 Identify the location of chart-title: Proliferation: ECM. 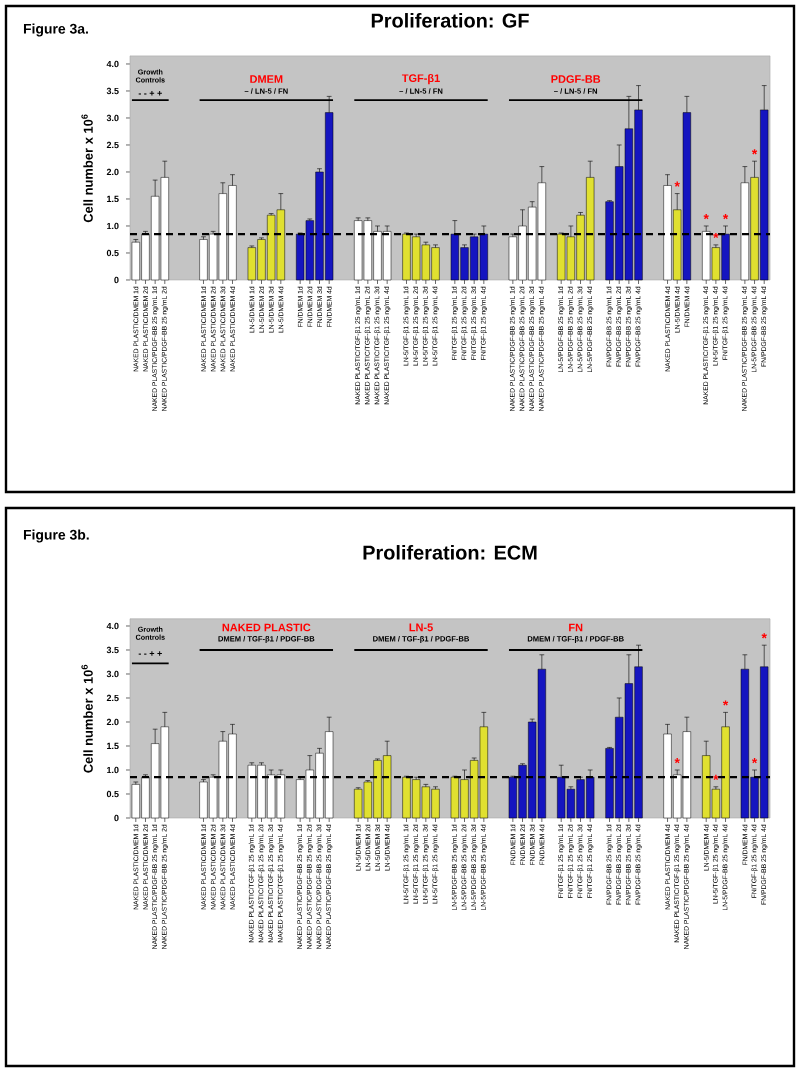
(450, 552).